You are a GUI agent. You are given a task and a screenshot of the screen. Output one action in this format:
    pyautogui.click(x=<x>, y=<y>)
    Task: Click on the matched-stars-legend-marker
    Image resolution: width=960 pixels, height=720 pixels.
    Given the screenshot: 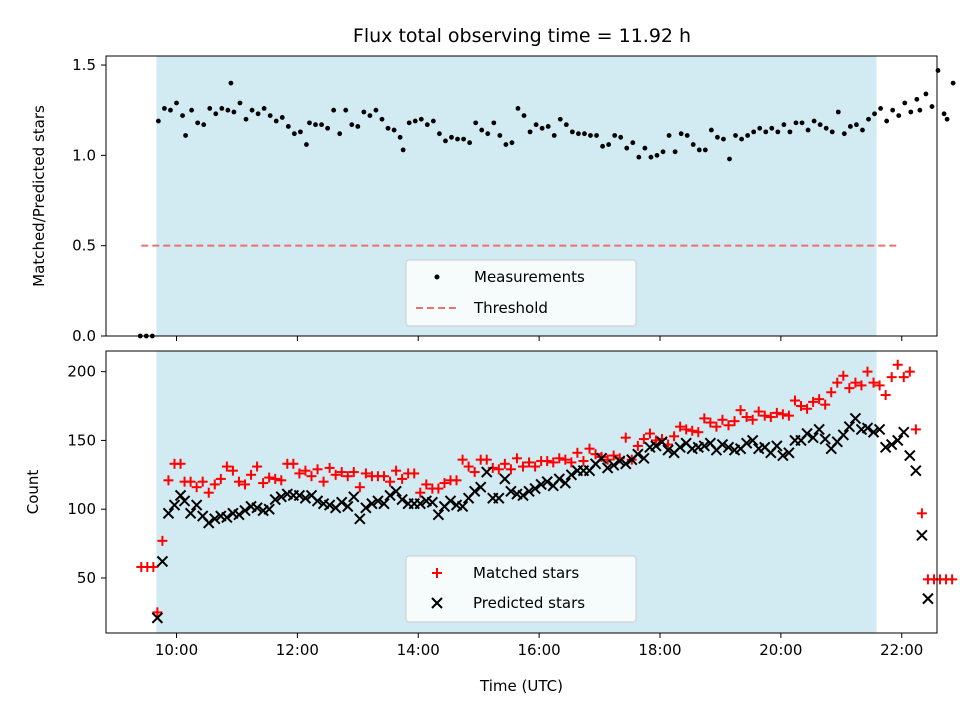 What is the action you would take?
    pyautogui.click(x=437, y=573)
    